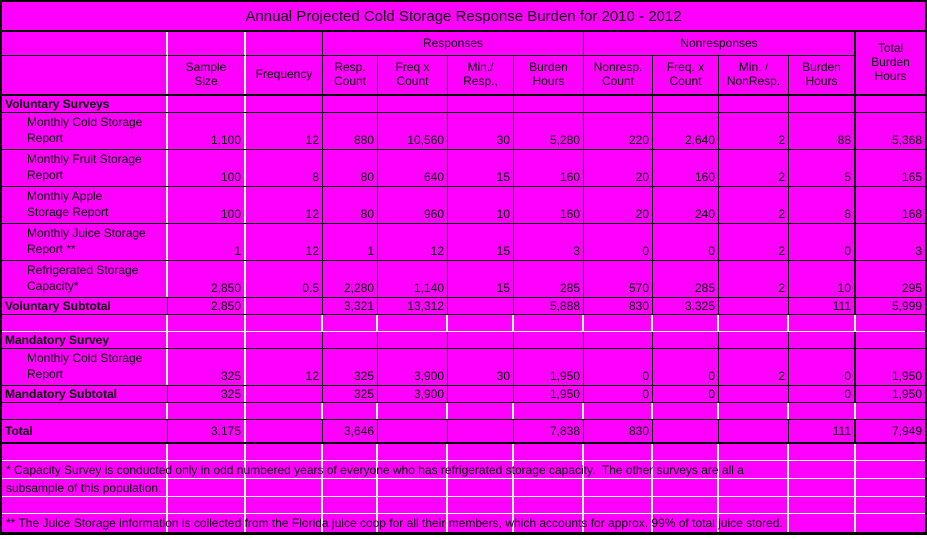 Image resolution: width=927 pixels, height=539 pixels. Describe the element at coordinates (453, 44) in the screenshot. I see `header-group-responses: Responses` at that location.